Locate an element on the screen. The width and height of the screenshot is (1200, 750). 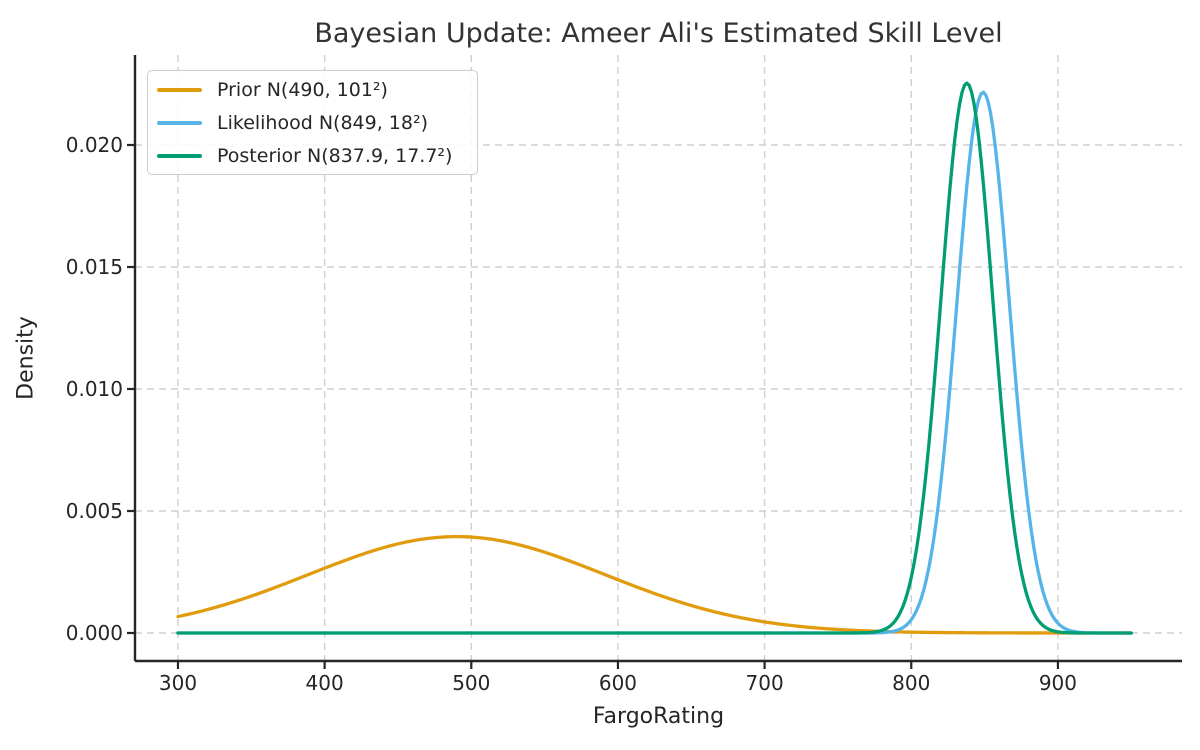
likelihood-legend-label: Likelihood N(849, 18²) is located at coordinates (323, 122).